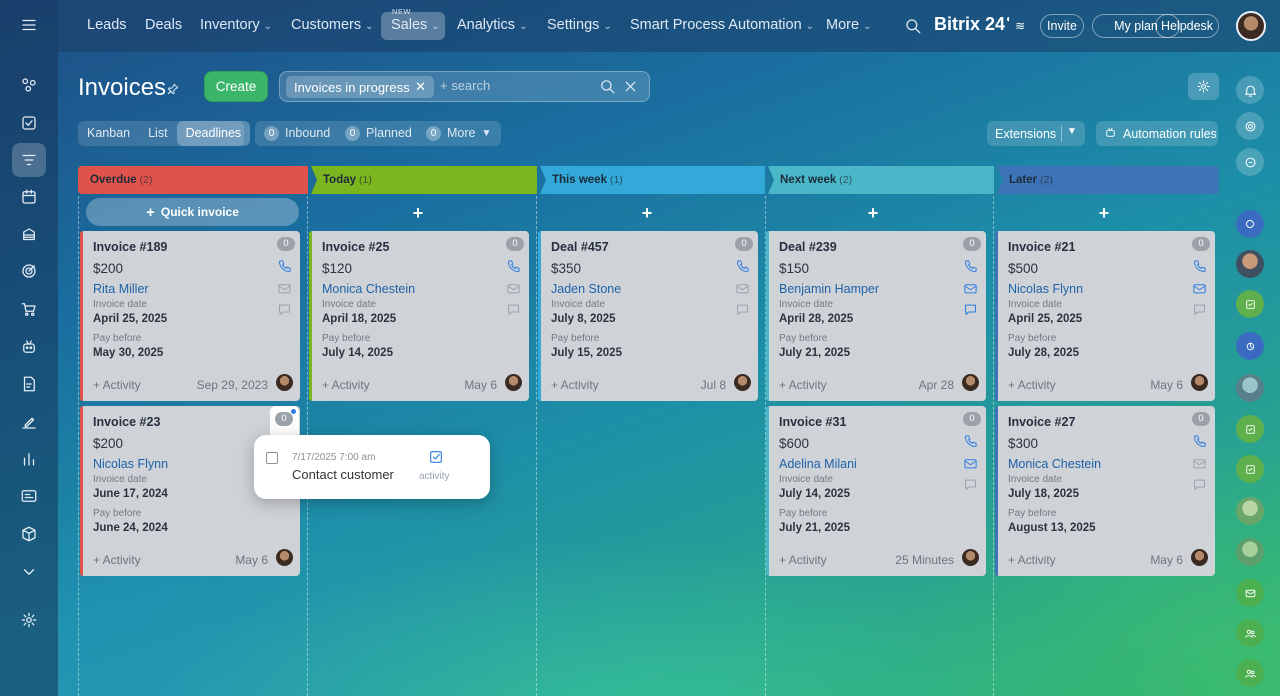 The height and width of the screenshot is (696, 1280). I want to click on robot-icon, so click(29, 347).